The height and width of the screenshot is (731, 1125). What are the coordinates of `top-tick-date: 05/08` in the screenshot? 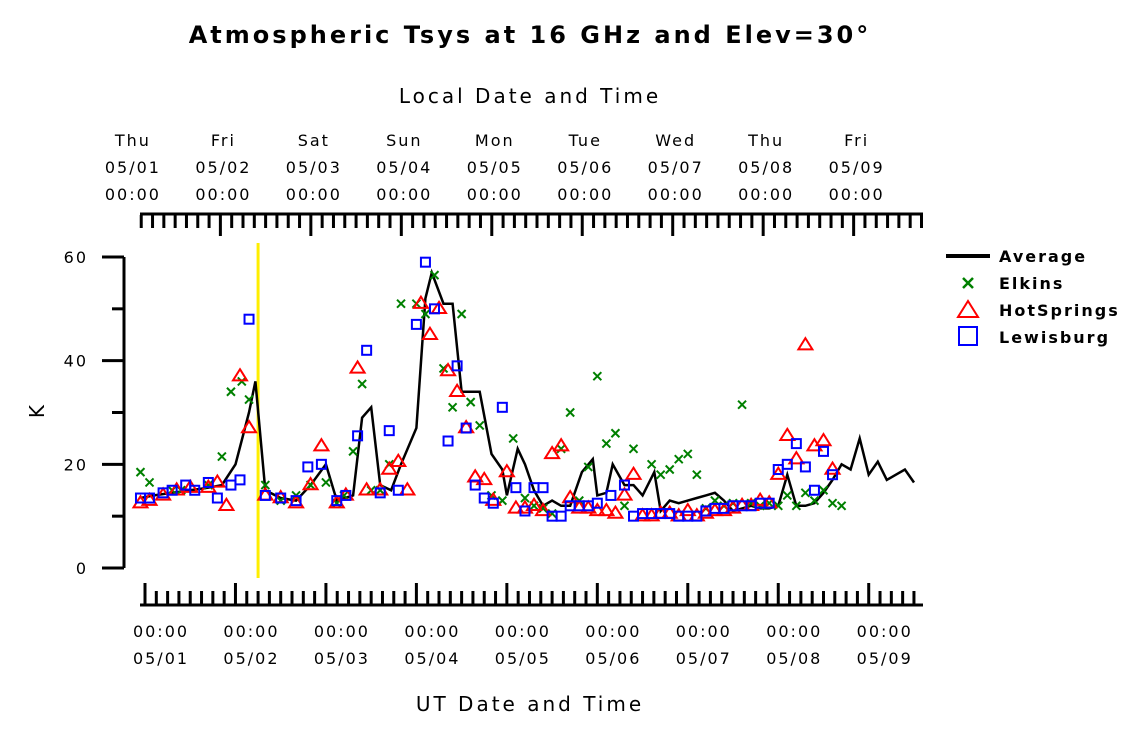 It's located at (766, 167).